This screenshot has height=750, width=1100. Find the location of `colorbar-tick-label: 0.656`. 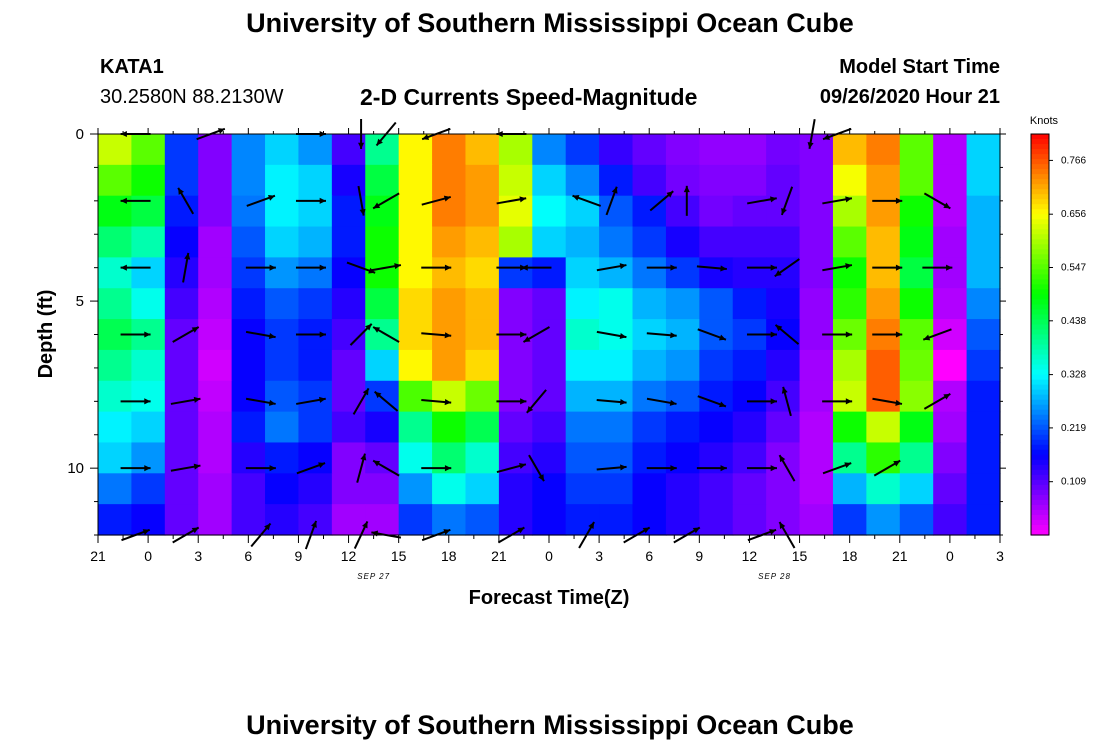

colorbar-tick-label: 0.656 is located at coordinates (1073, 214).